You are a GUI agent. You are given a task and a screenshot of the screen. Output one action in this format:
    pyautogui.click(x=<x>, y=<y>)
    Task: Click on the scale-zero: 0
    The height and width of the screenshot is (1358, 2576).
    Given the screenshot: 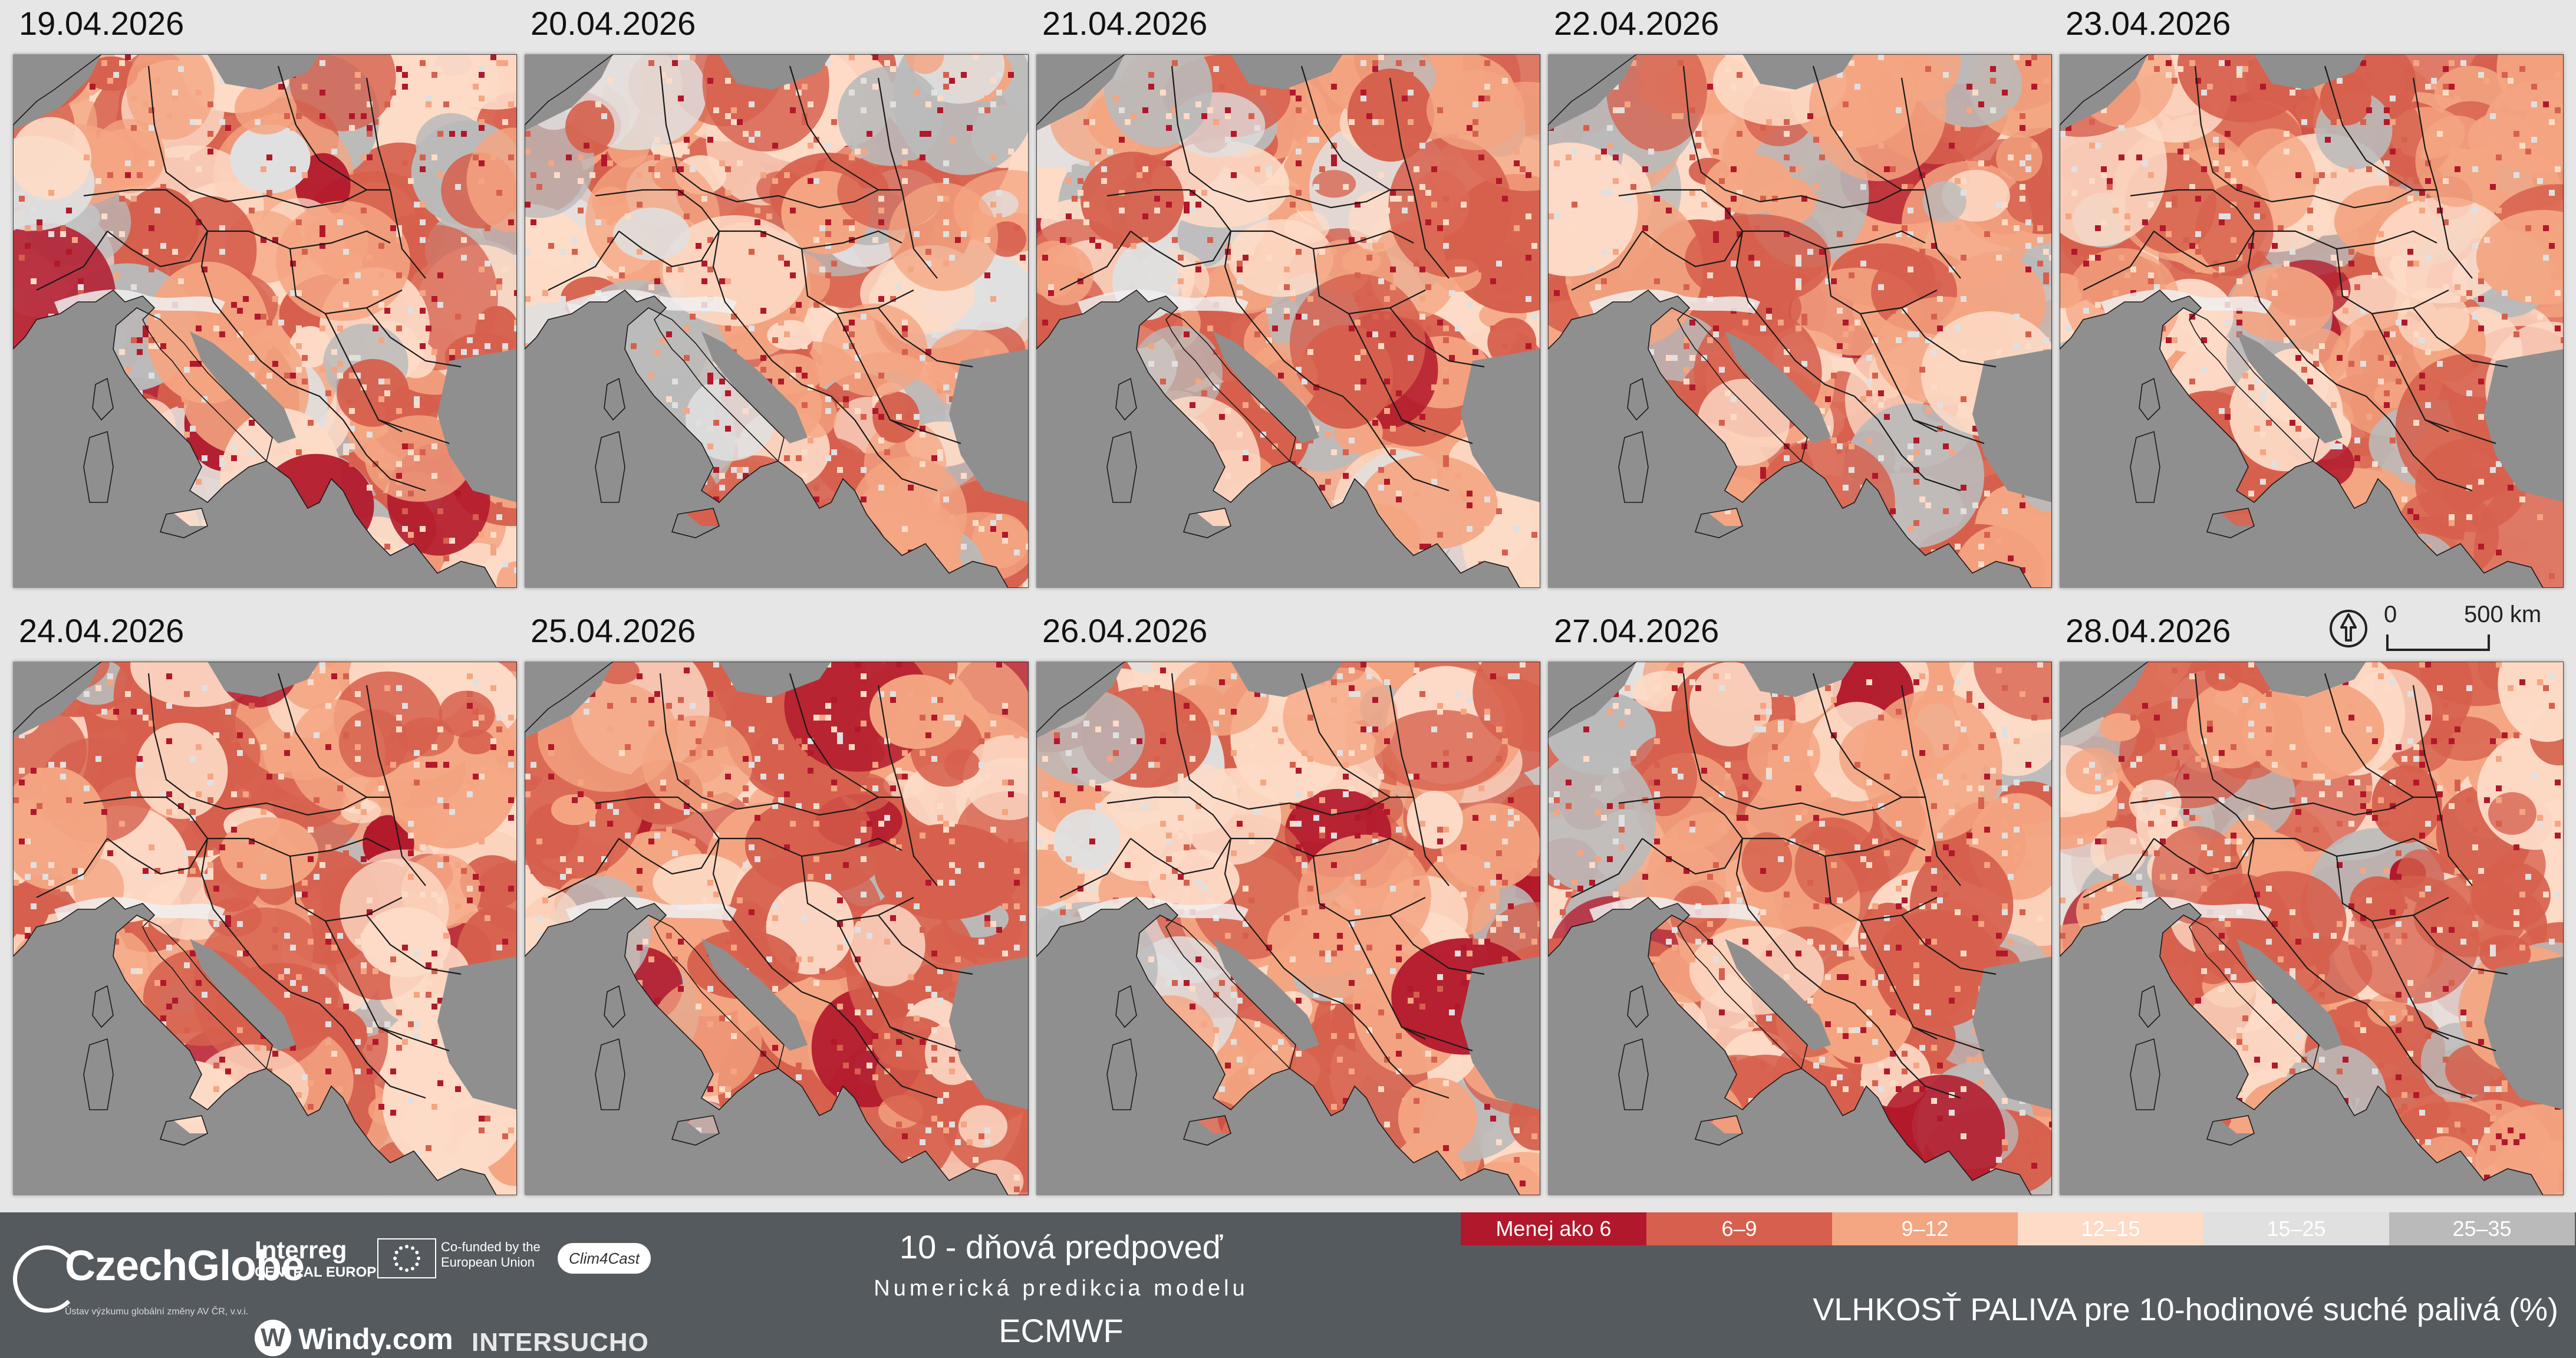 What is the action you would take?
    pyautogui.click(x=2390, y=614)
    